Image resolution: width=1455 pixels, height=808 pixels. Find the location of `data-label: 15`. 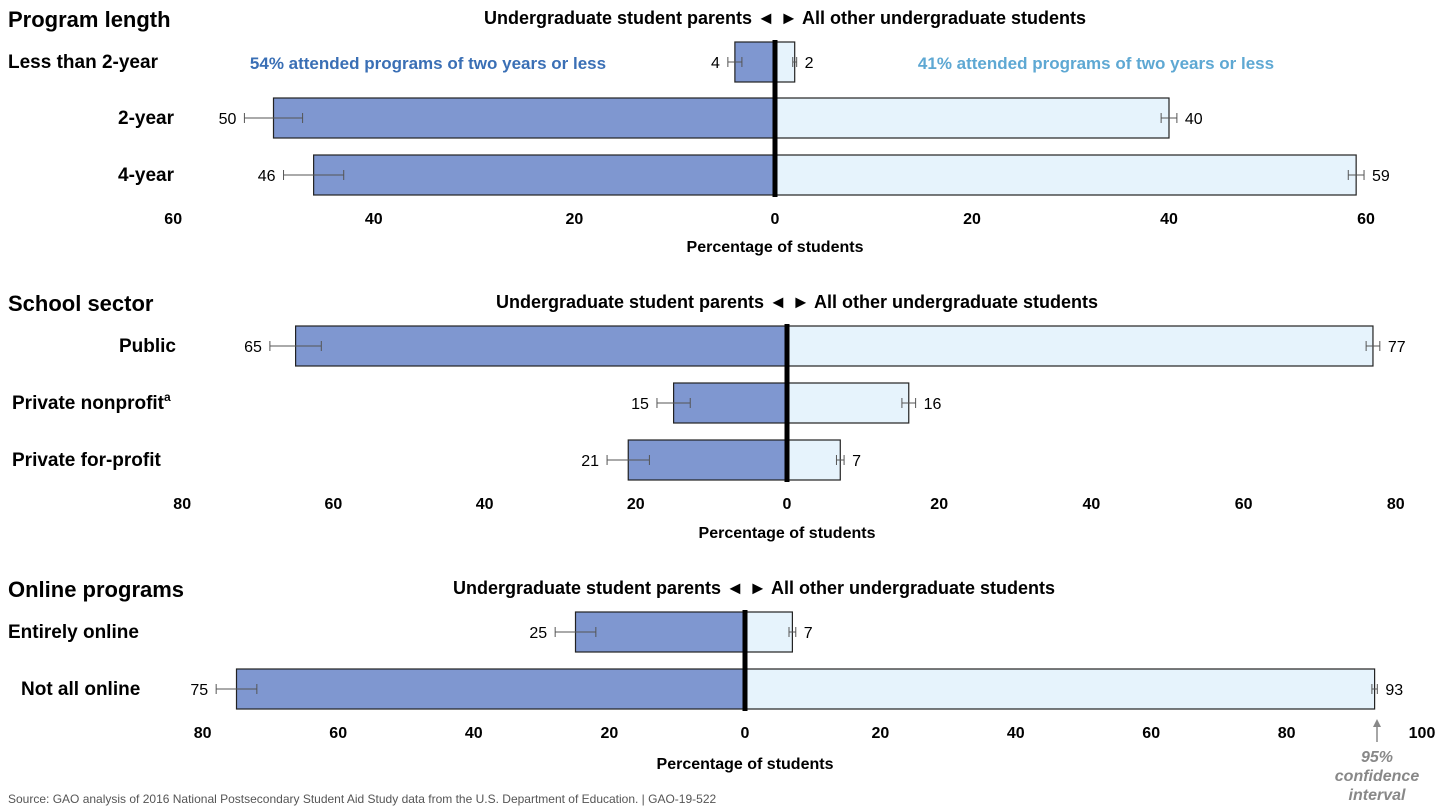

data-label: 15 is located at coordinates (640, 404).